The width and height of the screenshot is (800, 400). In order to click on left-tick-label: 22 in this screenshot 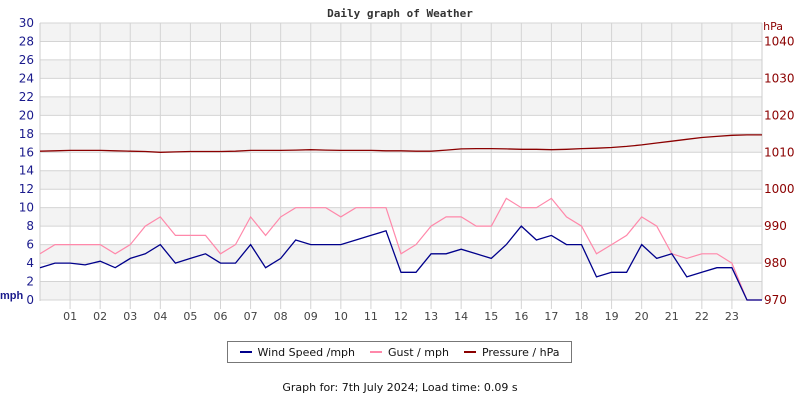, I will do `click(26, 97)`.